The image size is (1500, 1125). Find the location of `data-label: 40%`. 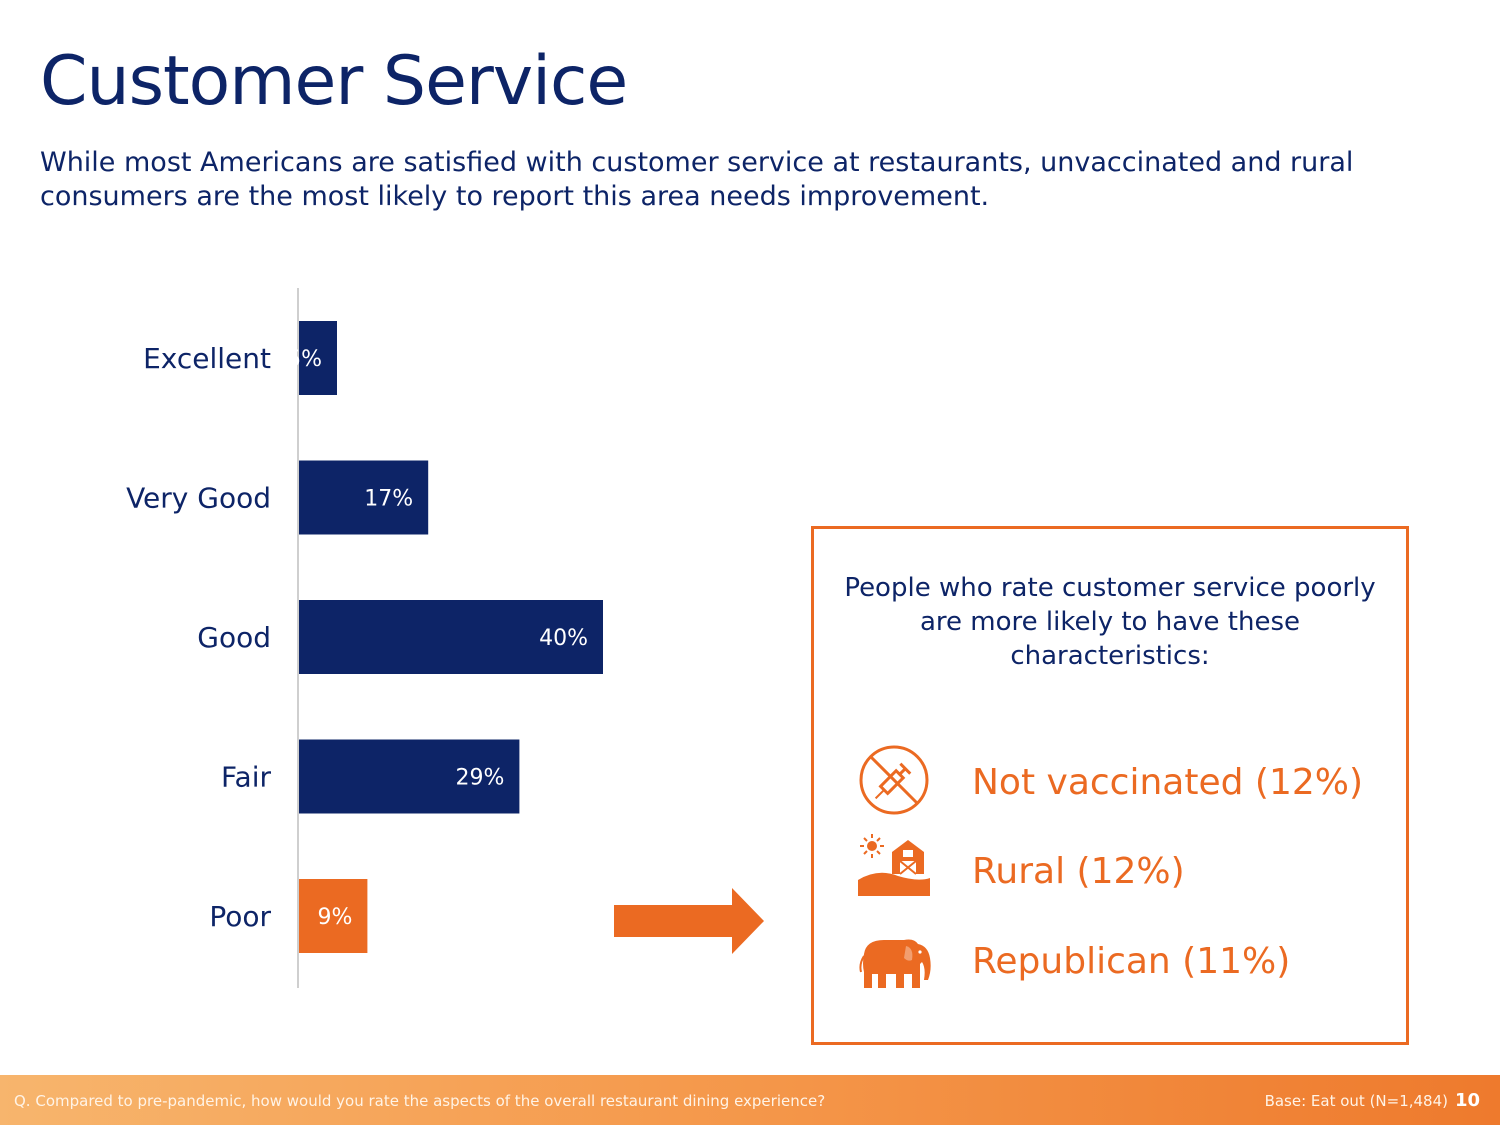

data-label: 40% is located at coordinates (563, 638).